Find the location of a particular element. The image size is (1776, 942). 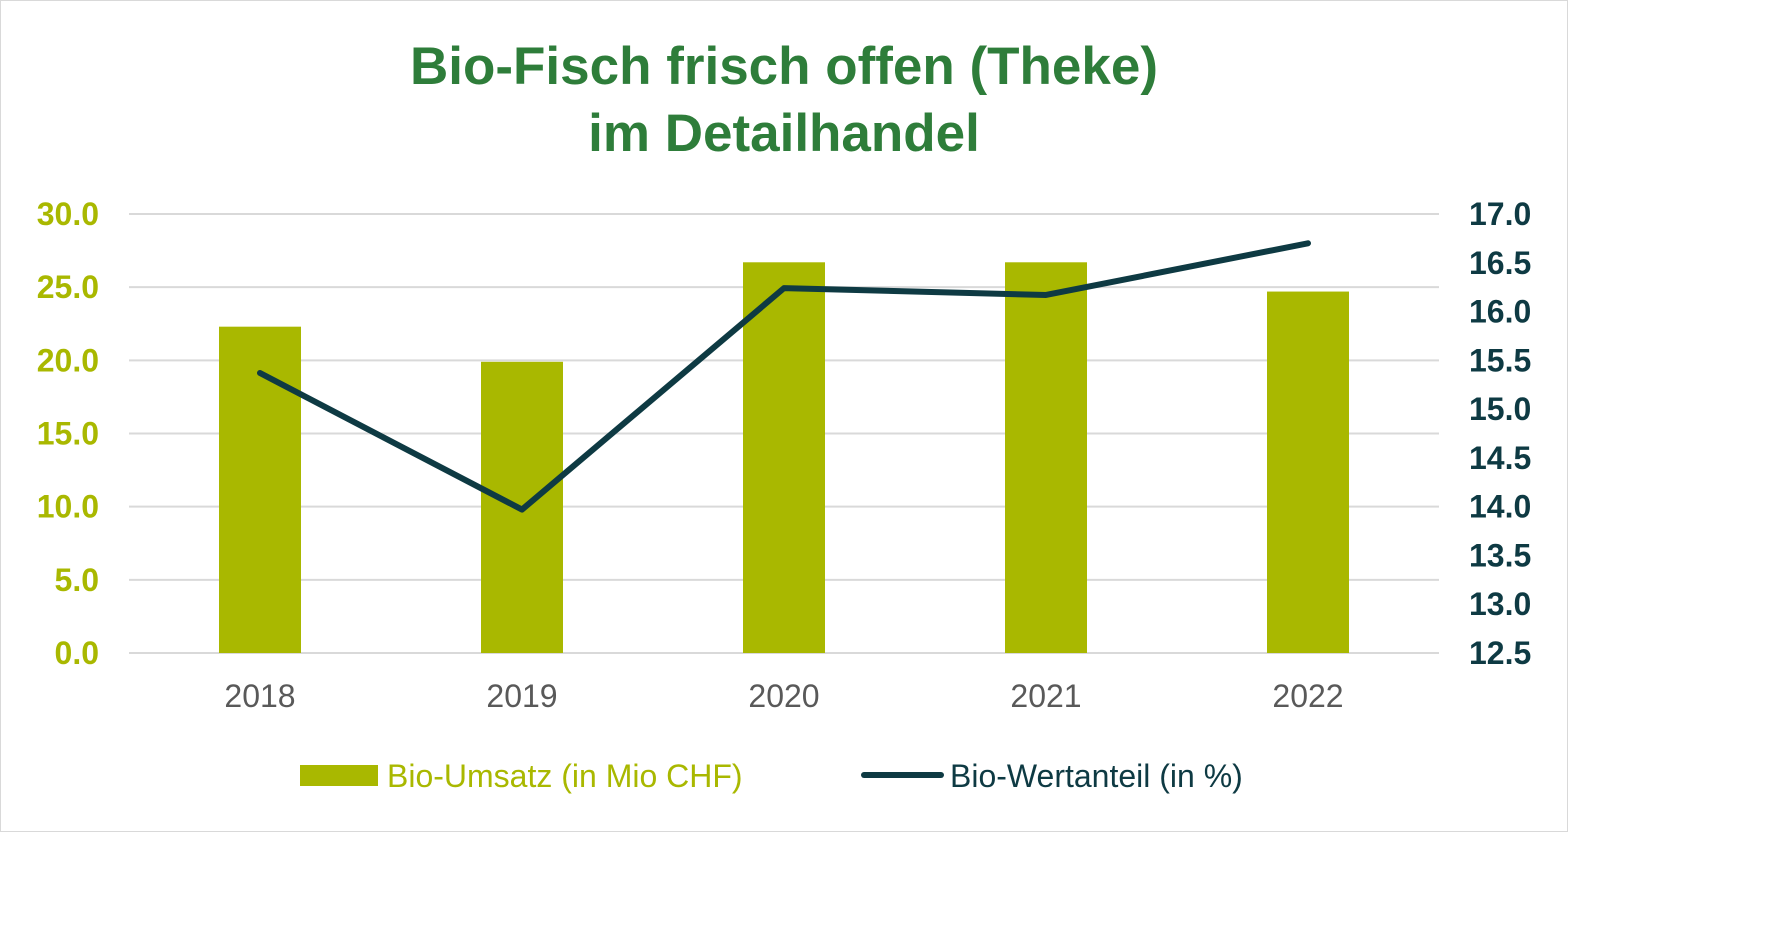

y-left-tick-label: 30.0 is located at coordinates (68, 214).